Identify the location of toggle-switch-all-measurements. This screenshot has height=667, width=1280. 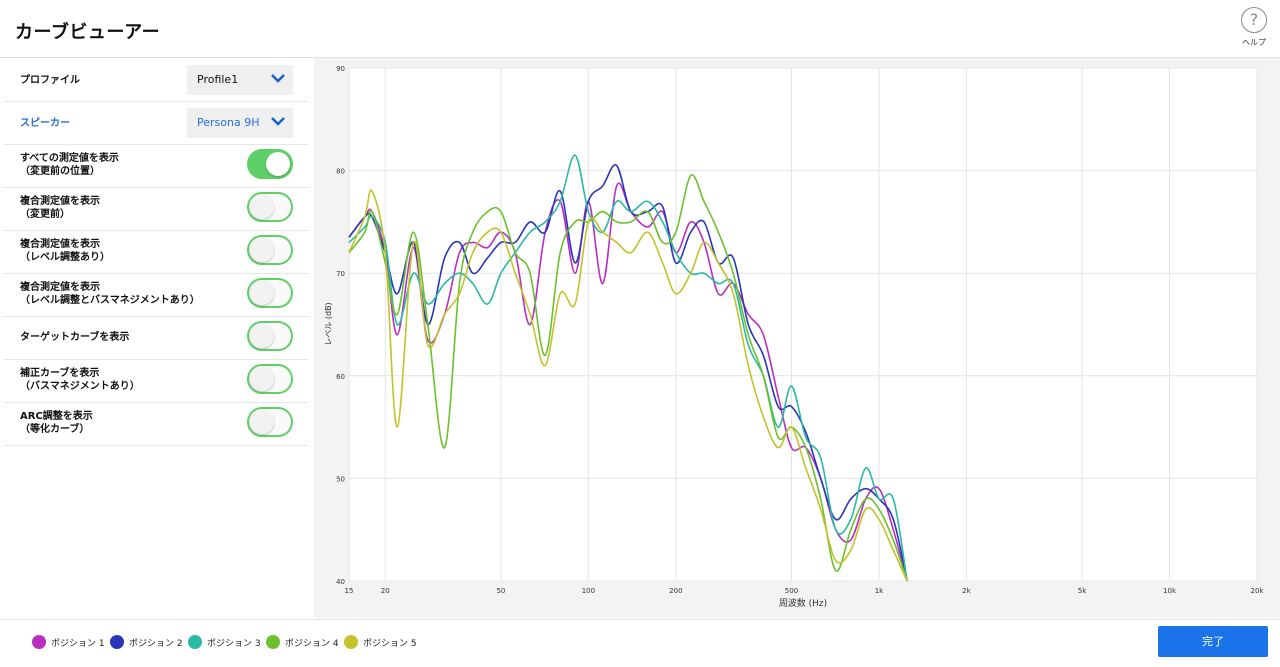
(270, 164).